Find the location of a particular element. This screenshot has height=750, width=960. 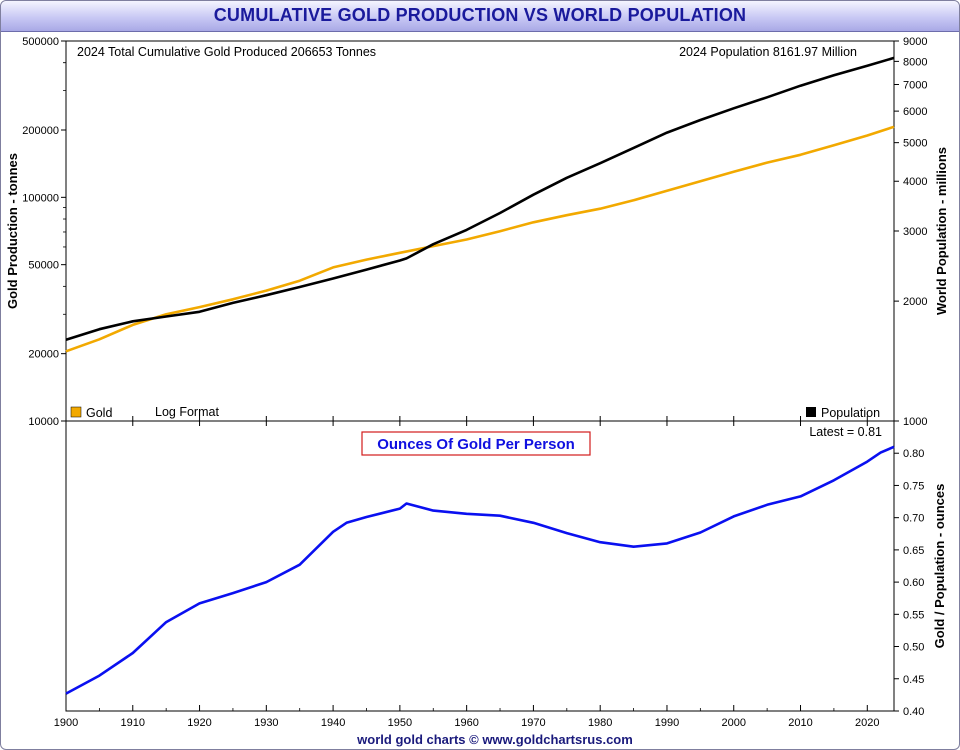

right-axis-tick-label: 9000 is located at coordinates (915, 42).